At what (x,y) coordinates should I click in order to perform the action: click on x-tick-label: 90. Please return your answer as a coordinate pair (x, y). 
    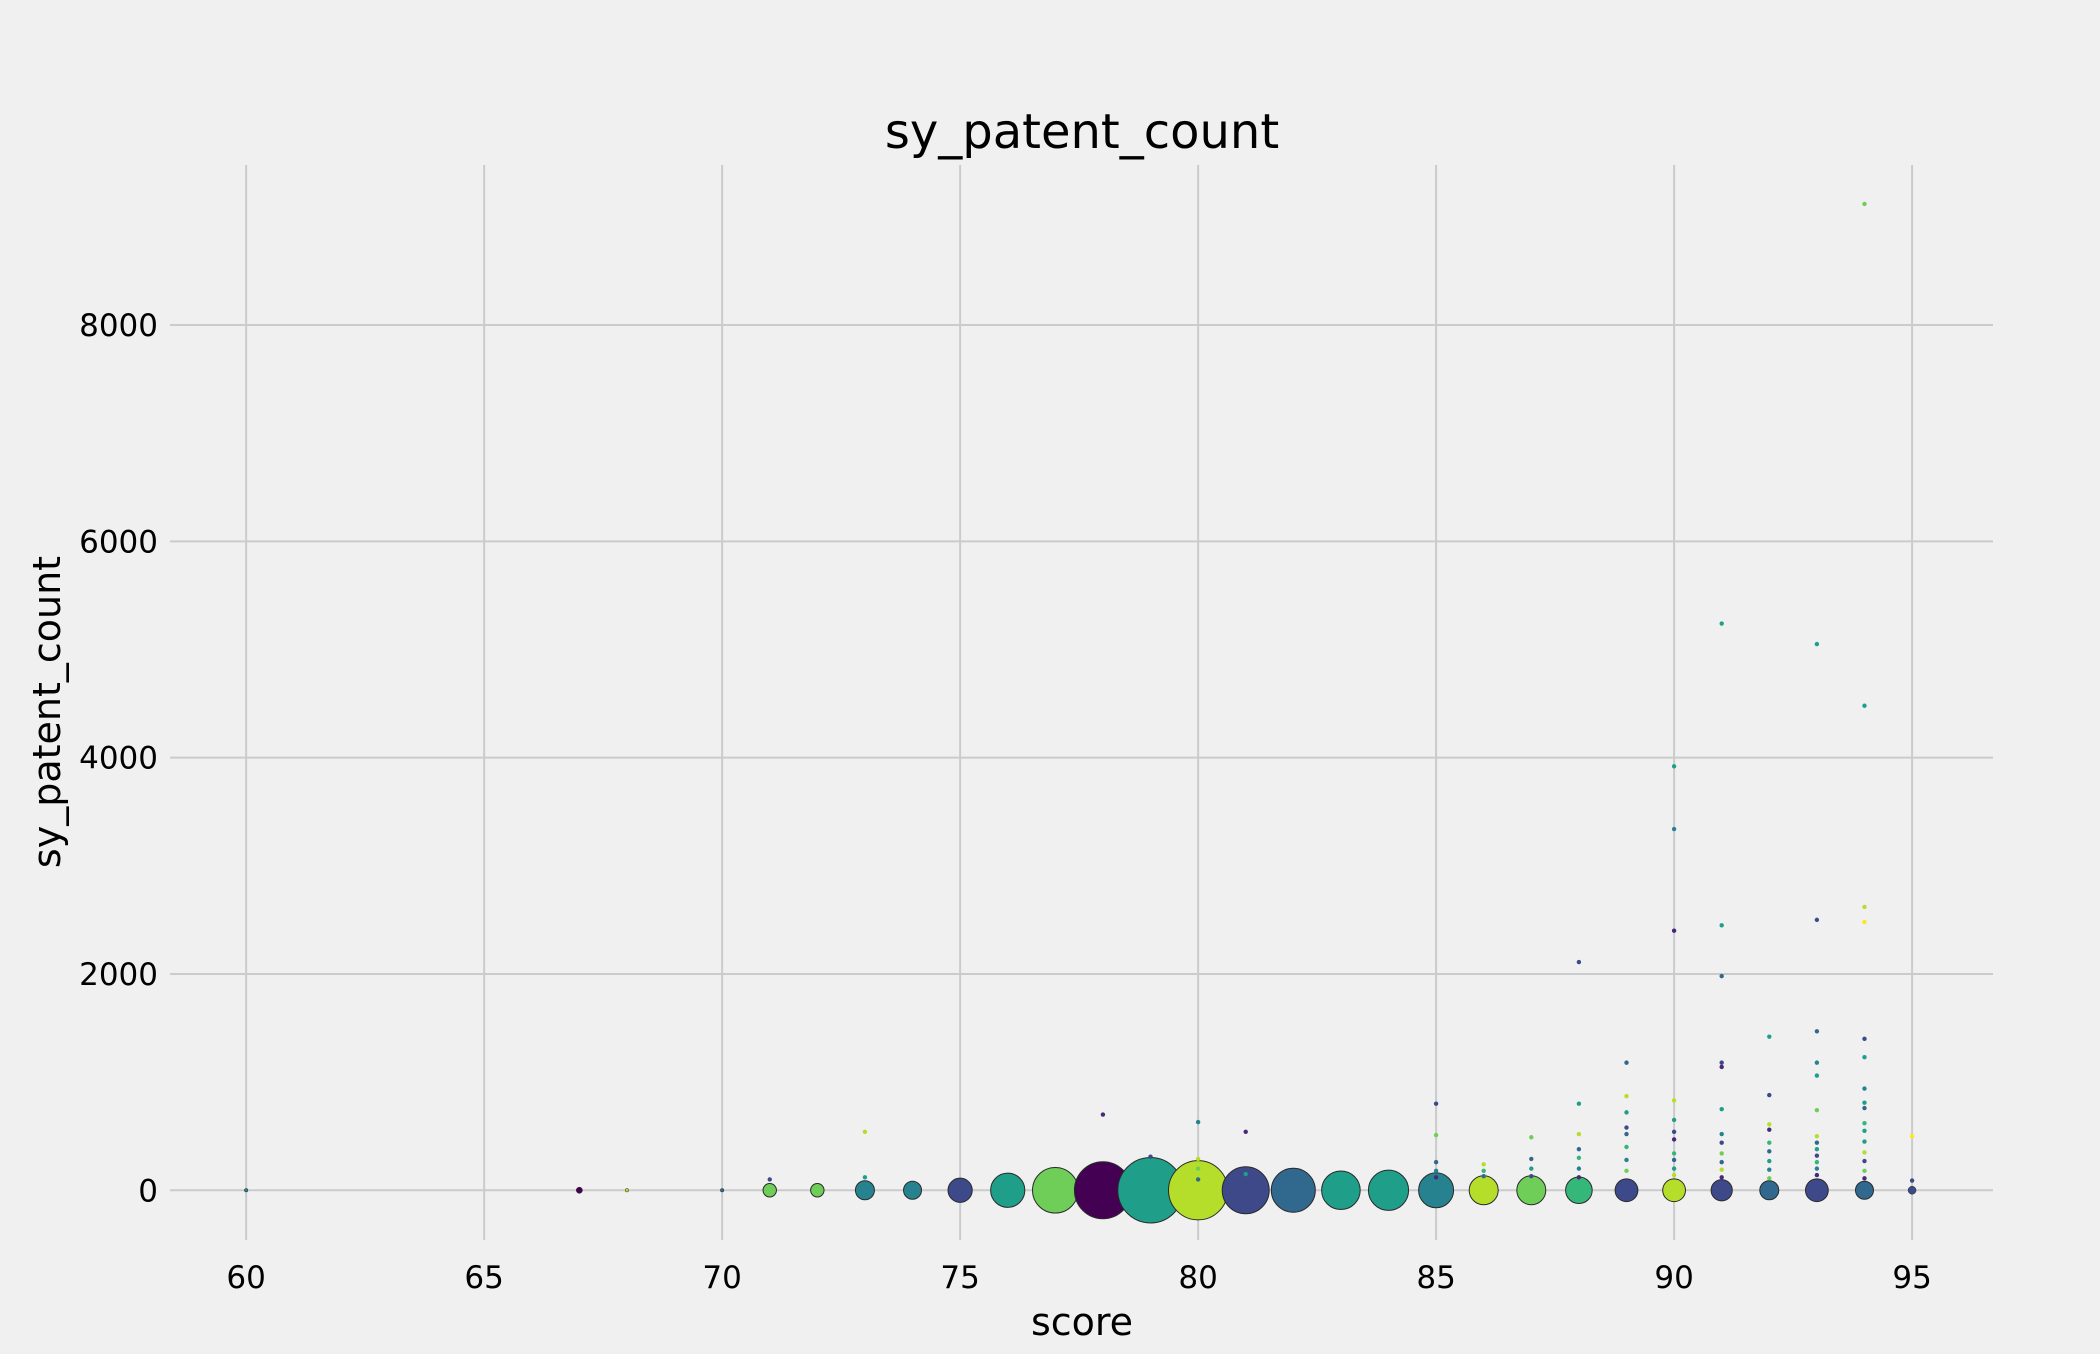
    Looking at the image, I should click on (1673, 1278).